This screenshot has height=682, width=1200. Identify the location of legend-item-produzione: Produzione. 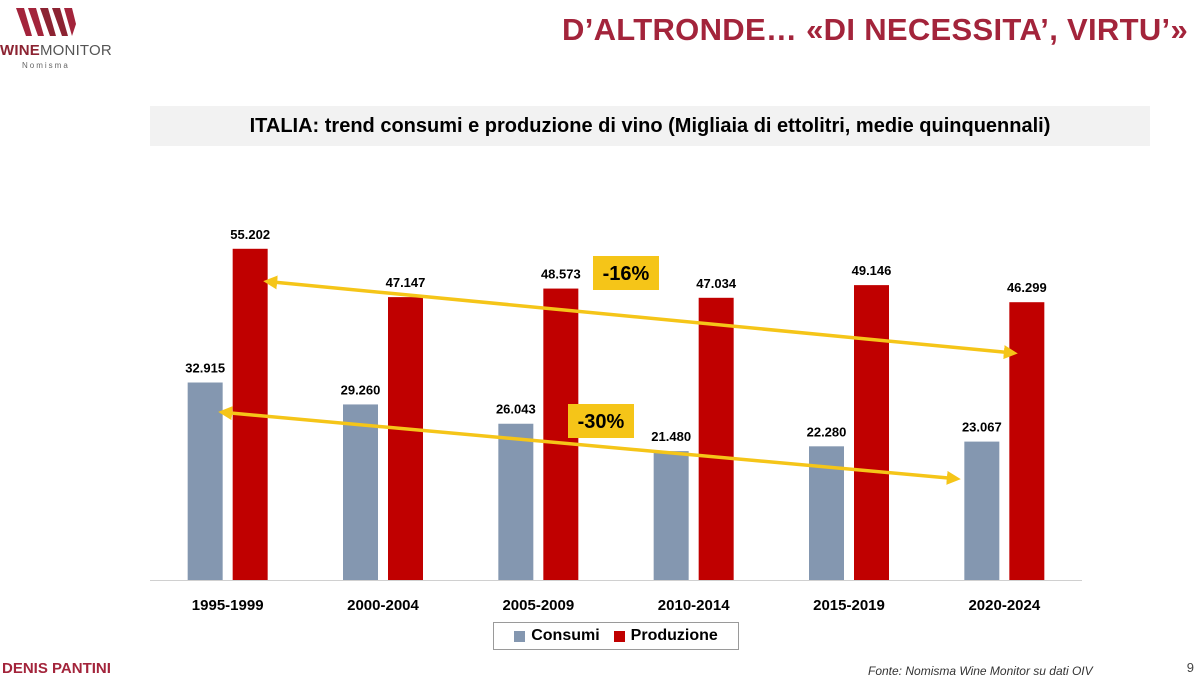
(665, 636).